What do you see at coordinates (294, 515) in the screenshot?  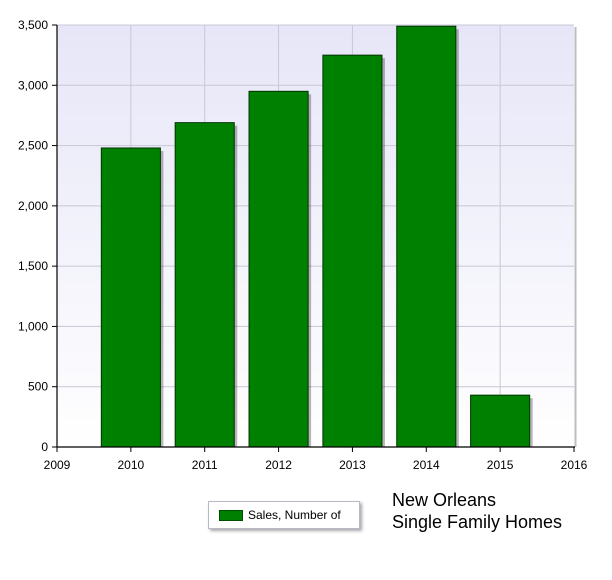 I see `legend-label: Sales, Number of` at bounding box center [294, 515].